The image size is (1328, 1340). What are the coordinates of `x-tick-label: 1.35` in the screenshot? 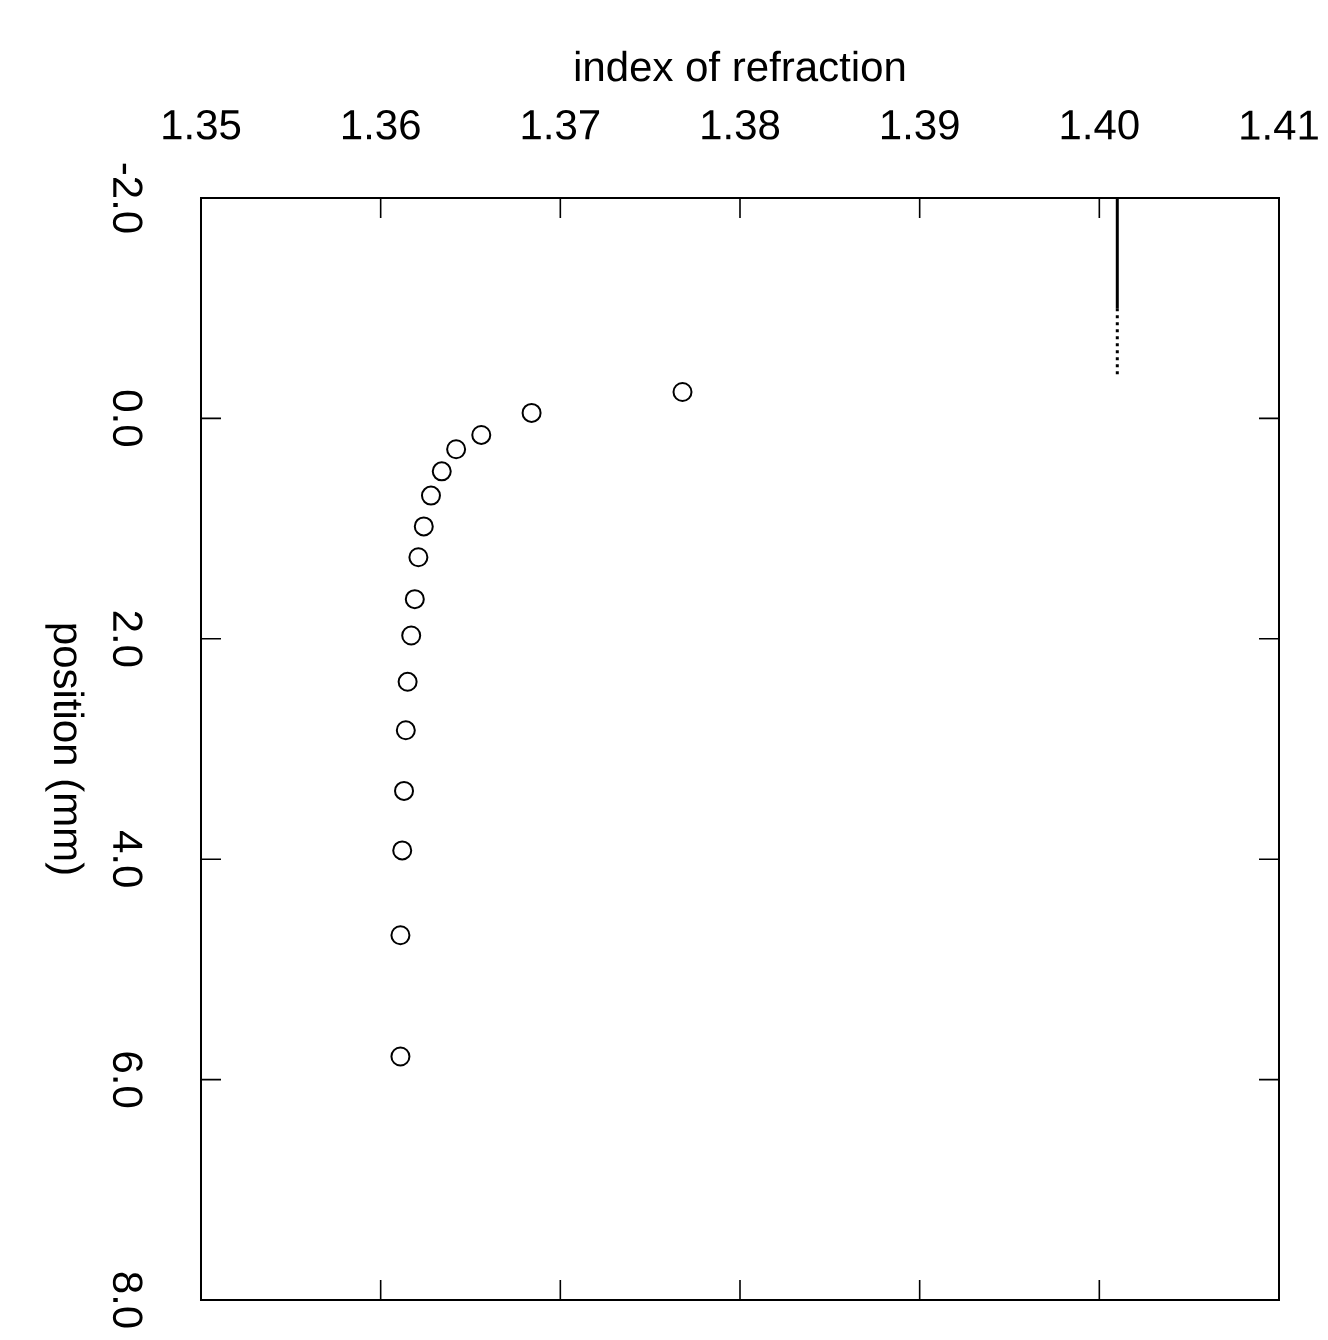 It's located at (202, 124).